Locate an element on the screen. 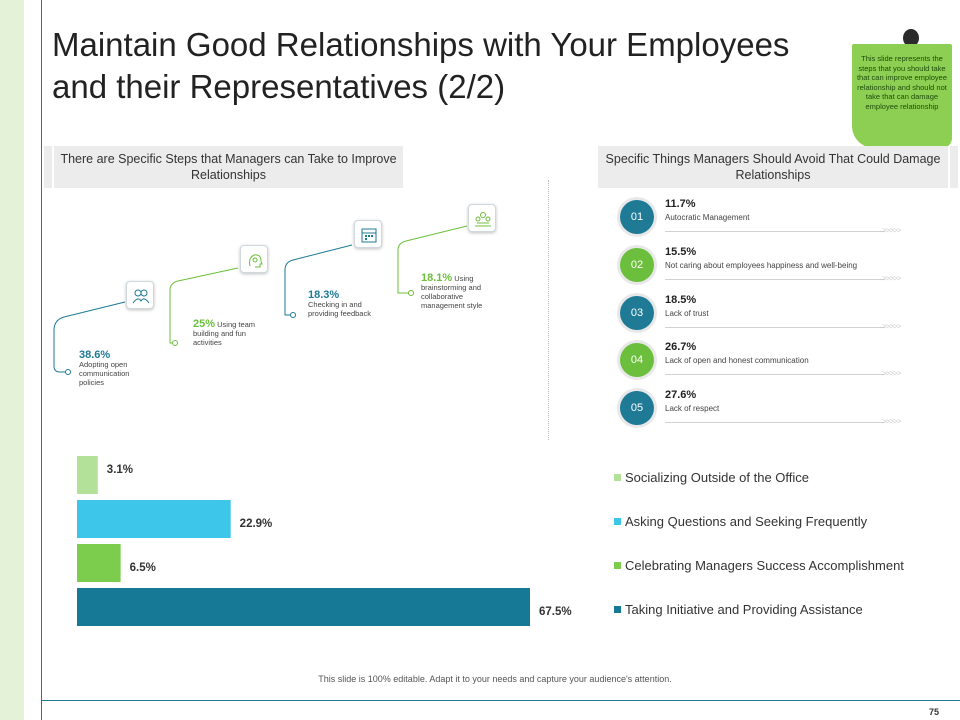 The image size is (960, 720). panel-divider is located at coordinates (548, 310).